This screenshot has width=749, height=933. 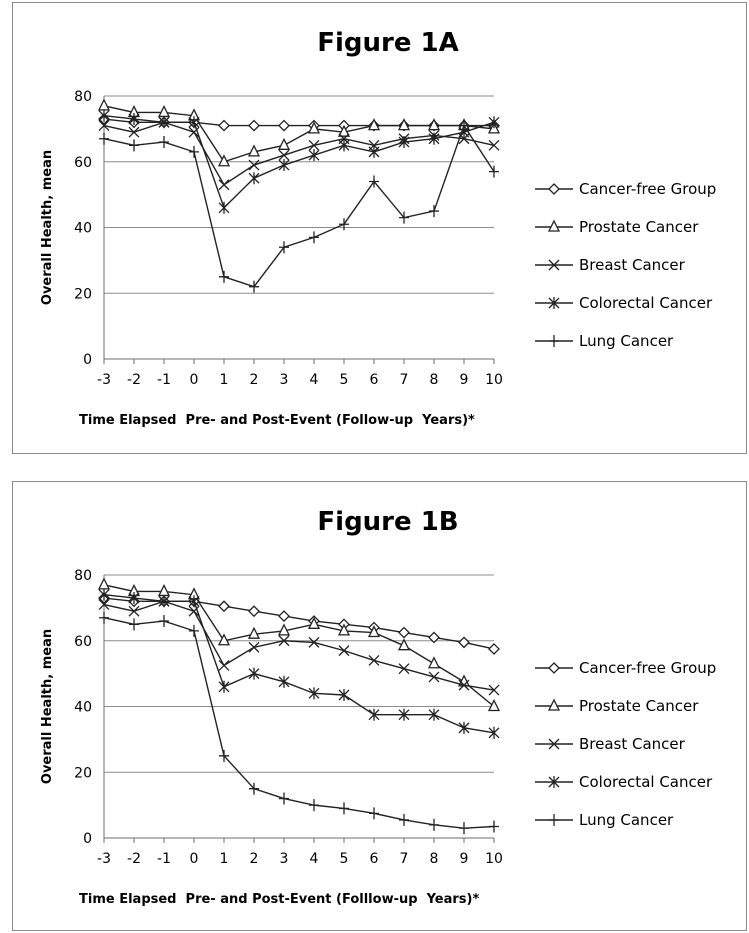 I want to click on fig1a-series-lung-cancer, so click(x=299, y=206).